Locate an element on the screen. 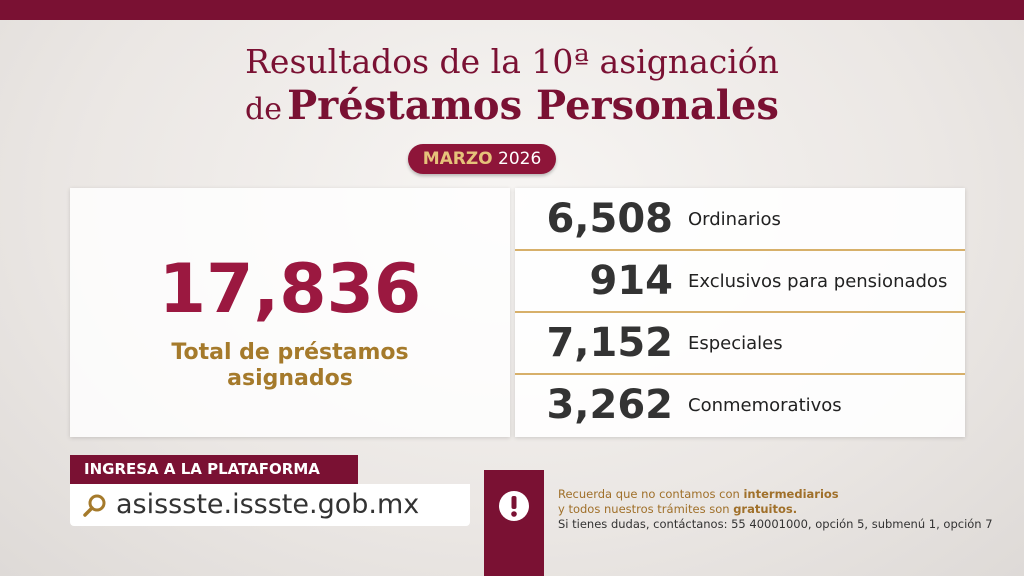  top-bar is located at coordinates (512, 10).